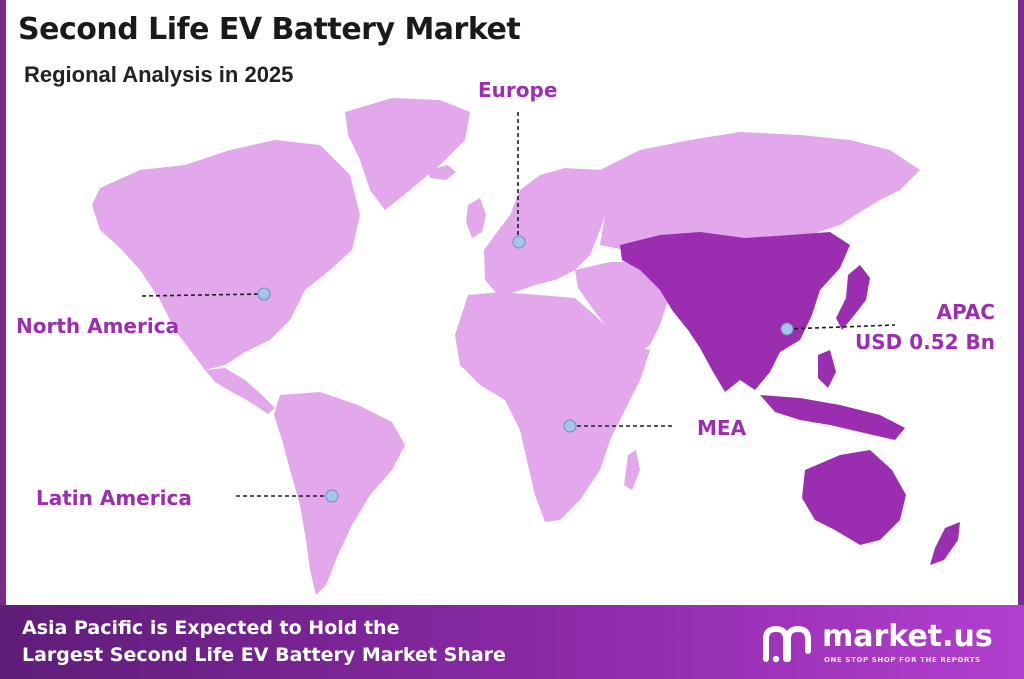 The image size is (1024, 679). Describe the element at coordinates (945, 543) in the screenshot. I see `new-zealand-shape` at that location.